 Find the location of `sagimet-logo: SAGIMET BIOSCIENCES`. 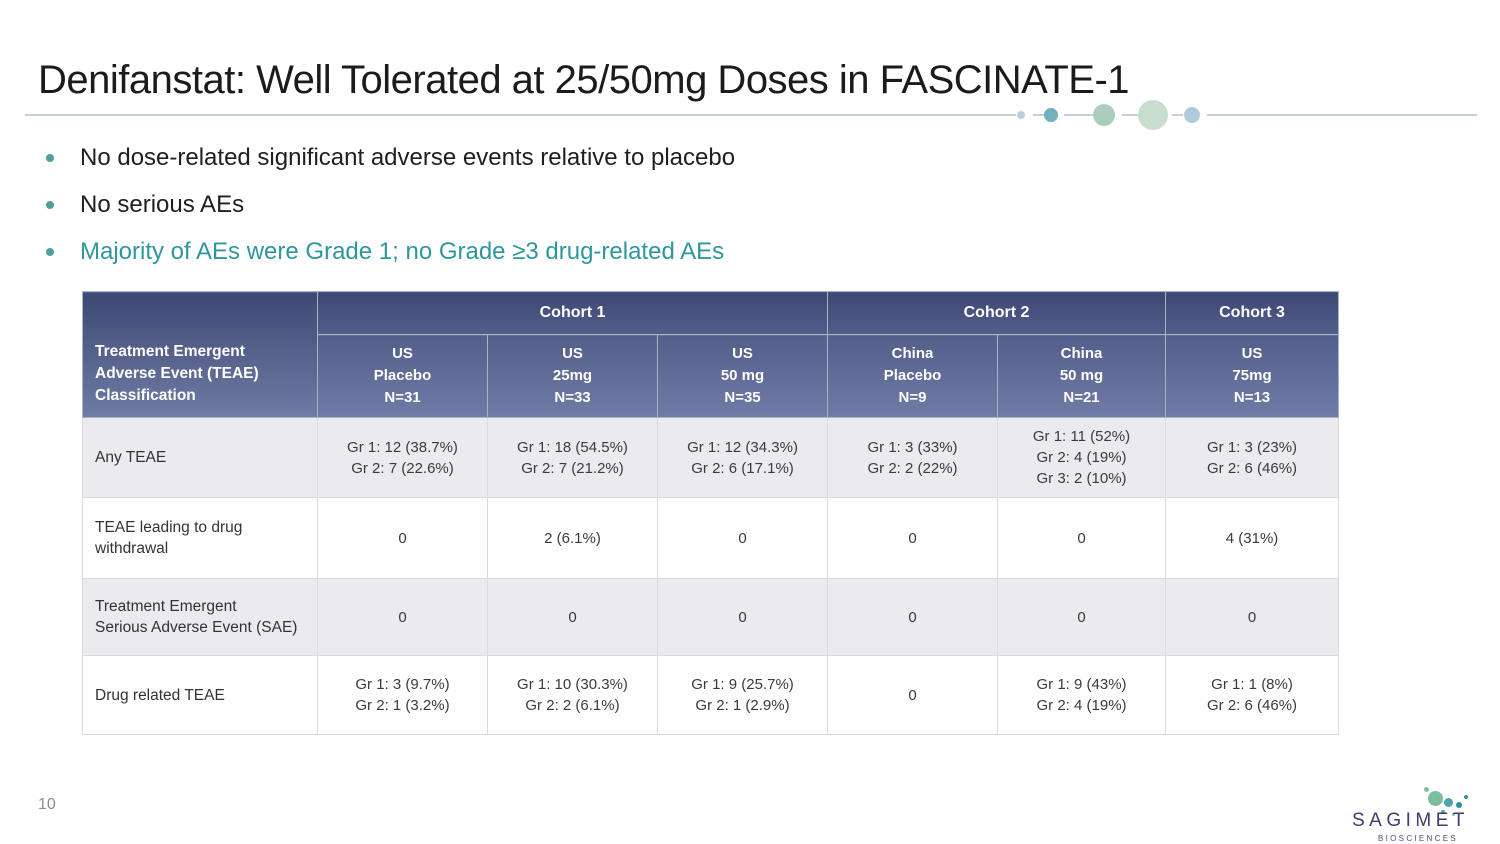

sagimet-logo: SAGIMET BIOSCIENCES is located at coordinates (1417, 807).